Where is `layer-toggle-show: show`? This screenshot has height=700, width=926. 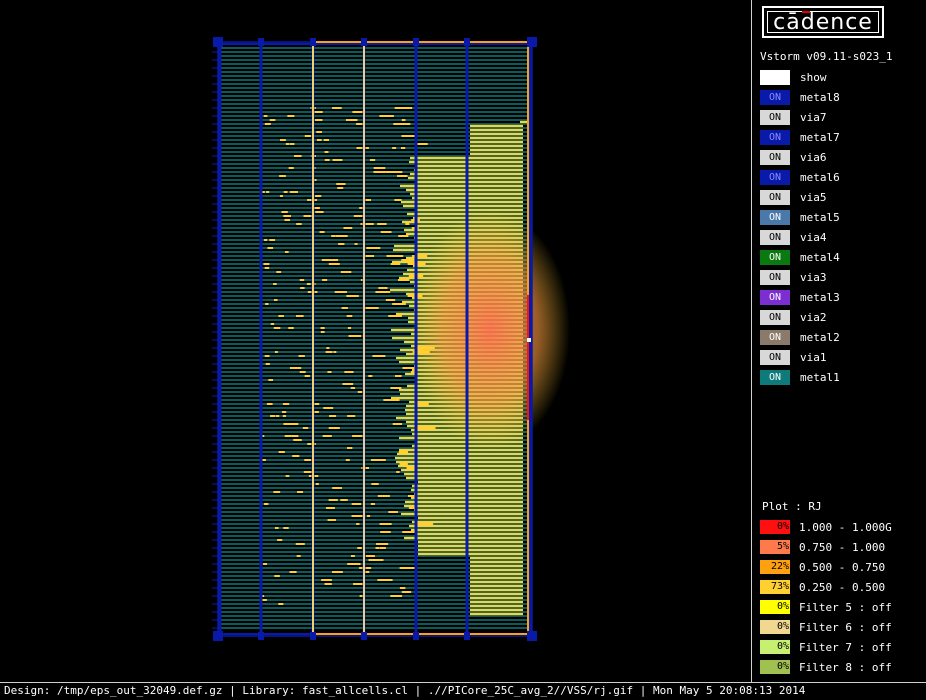 layer-toggle-show: show is located at coordinates (840, 78).